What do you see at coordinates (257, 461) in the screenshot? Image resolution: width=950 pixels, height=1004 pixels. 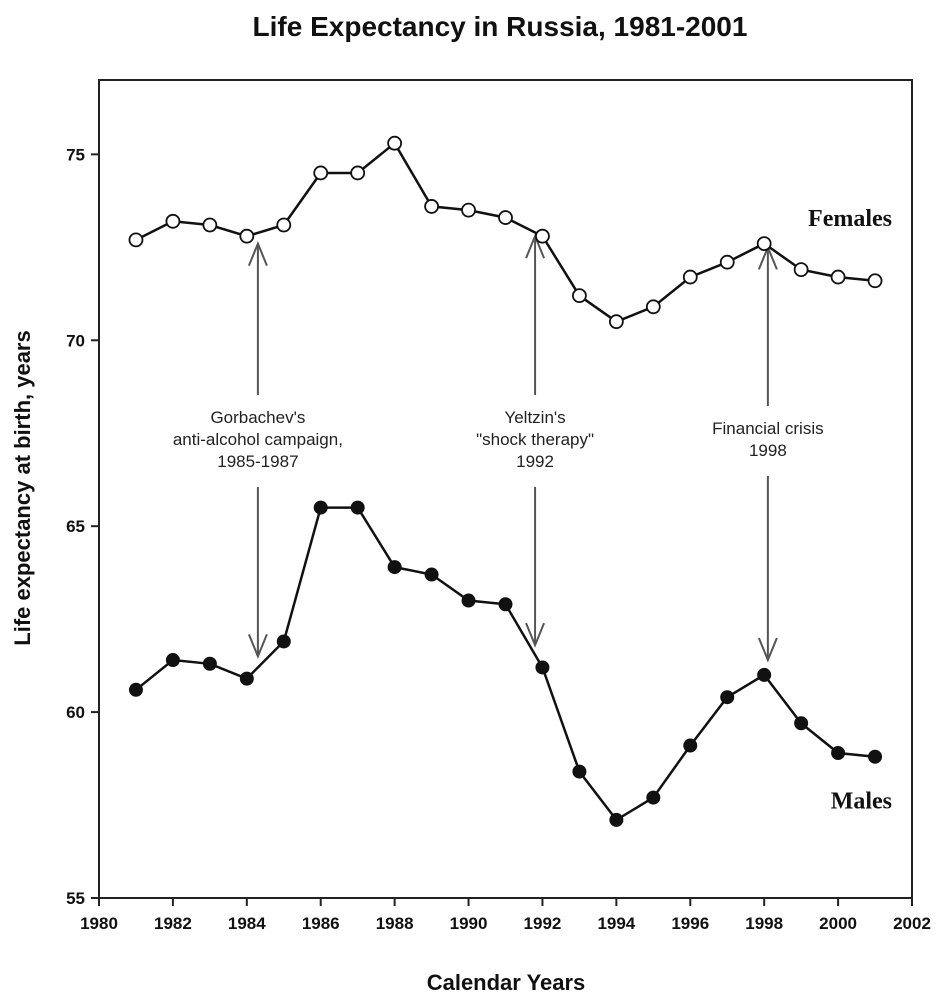 I see `annotation-1-line-3: 1985-1987` at bounding box center [257, 461].